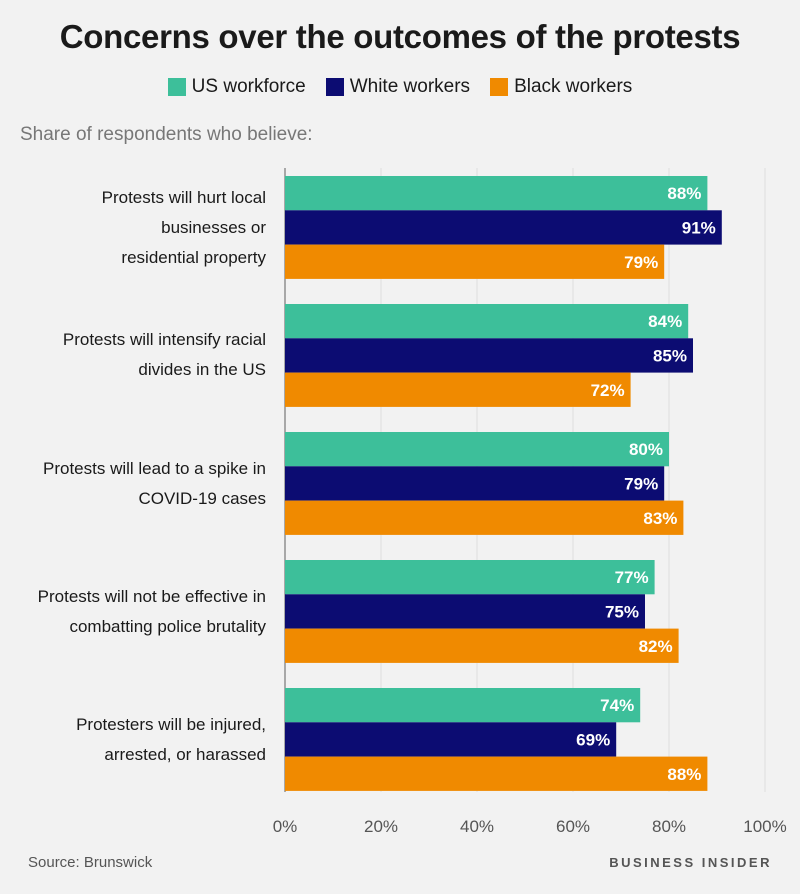 Image resolution: width=800 pixels, height=894 pixels. I want to click on bar-value-label: 77%, so click(632, 577).